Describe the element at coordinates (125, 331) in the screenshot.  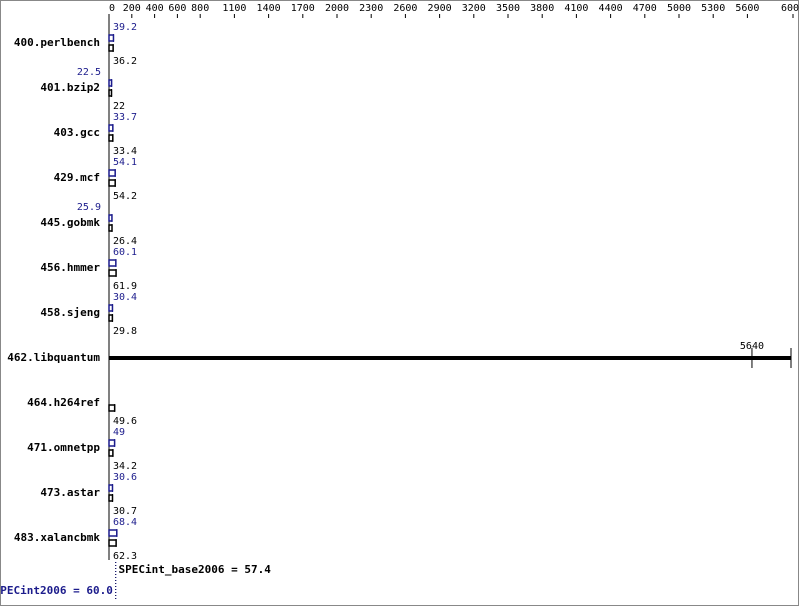
I see `value-label: 29.8` at that location.